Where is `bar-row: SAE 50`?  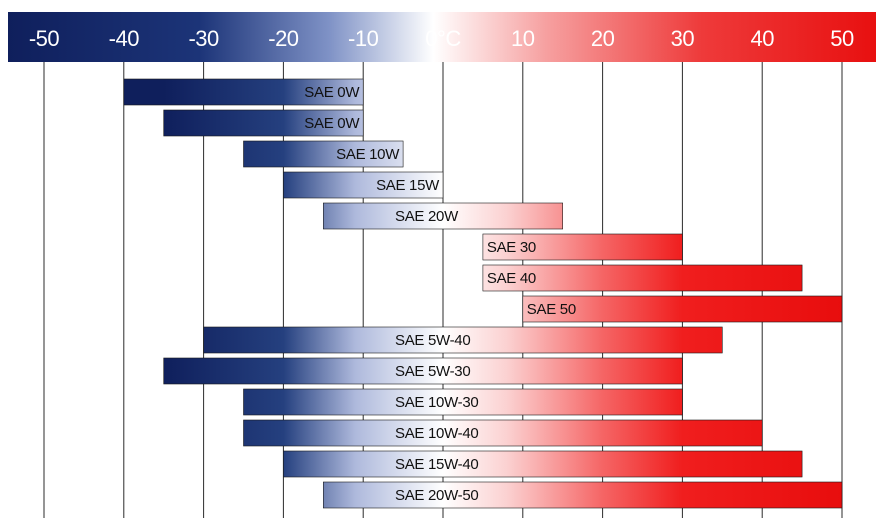
bar-row: SAE 50 is located at coordinates (682, 309).